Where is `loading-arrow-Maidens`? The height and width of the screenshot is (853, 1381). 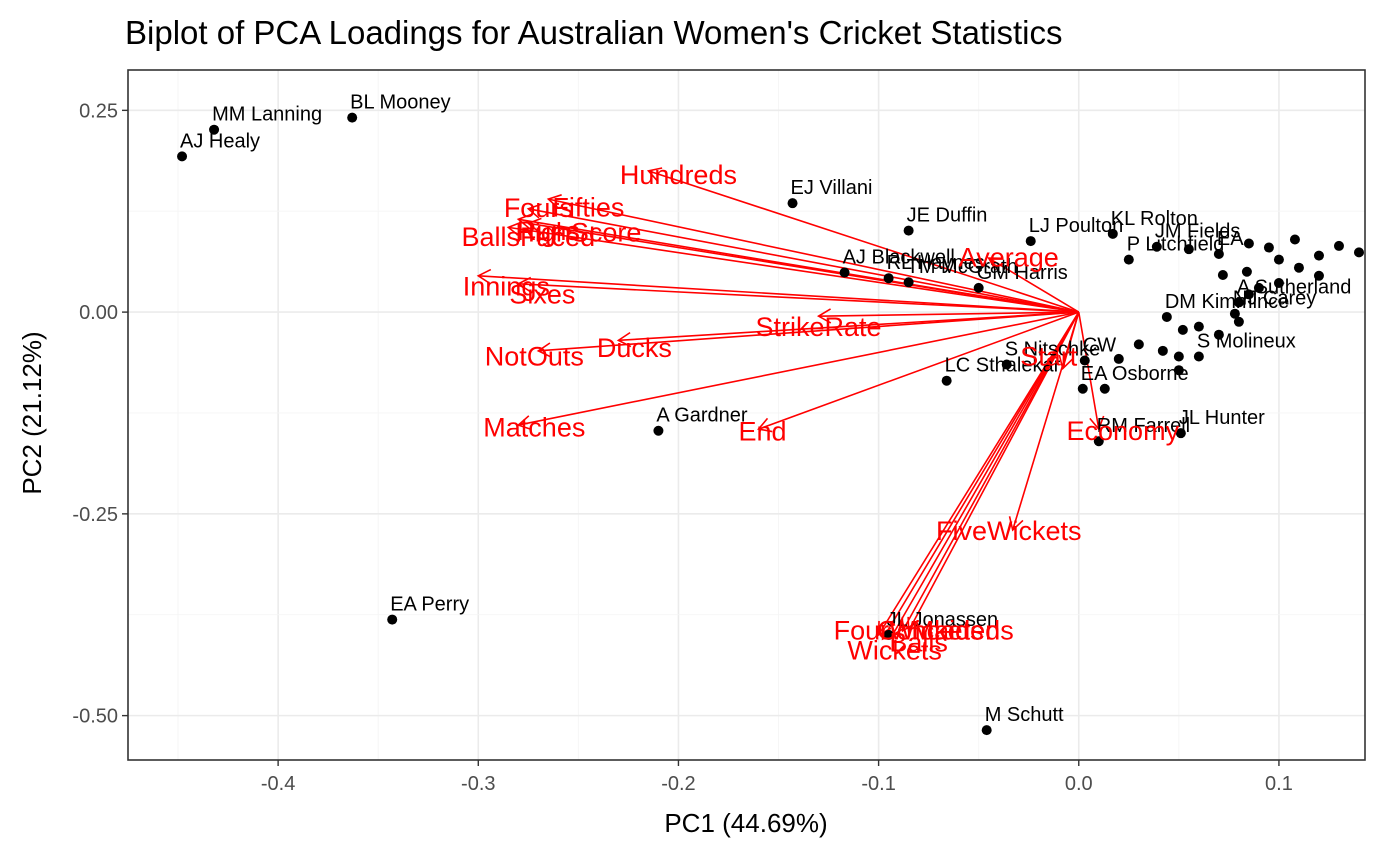
loading-arrow-Maidens is located at coordinates (990, 471).